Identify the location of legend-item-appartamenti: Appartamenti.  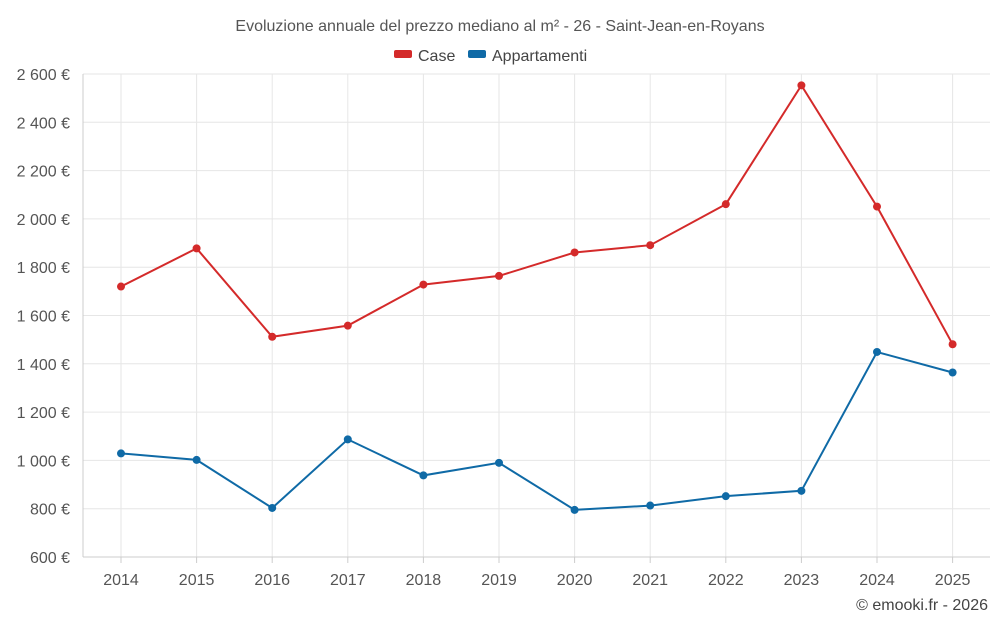
(527, 56).